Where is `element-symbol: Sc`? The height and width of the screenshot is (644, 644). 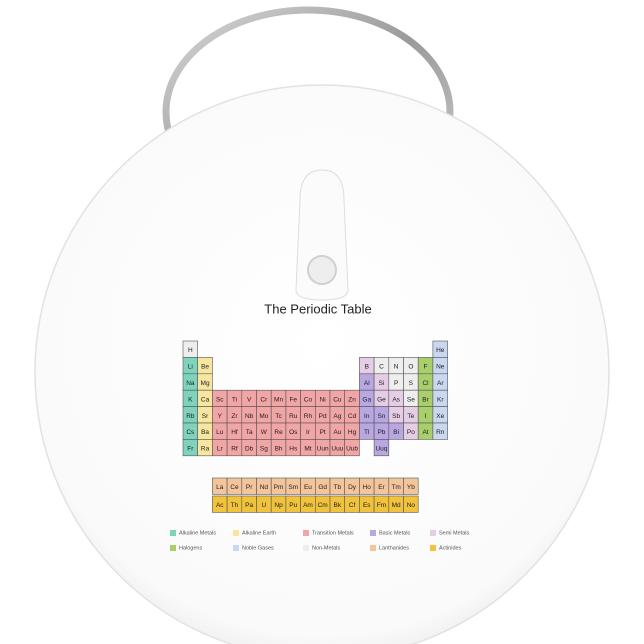 element-symbol: Sc is located at coordinates (220, 399).